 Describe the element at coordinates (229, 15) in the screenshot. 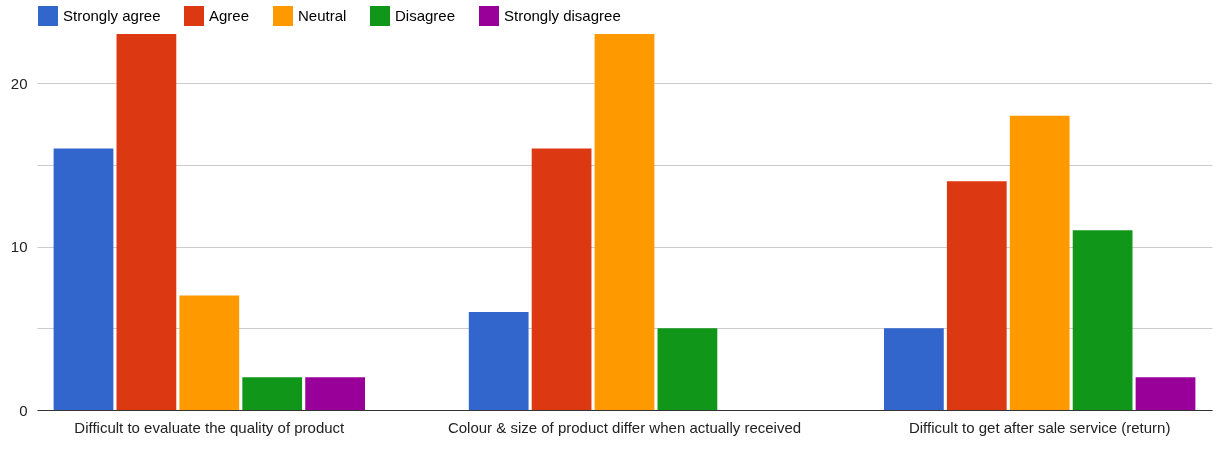

I see `legend-label: Agree` at that location.